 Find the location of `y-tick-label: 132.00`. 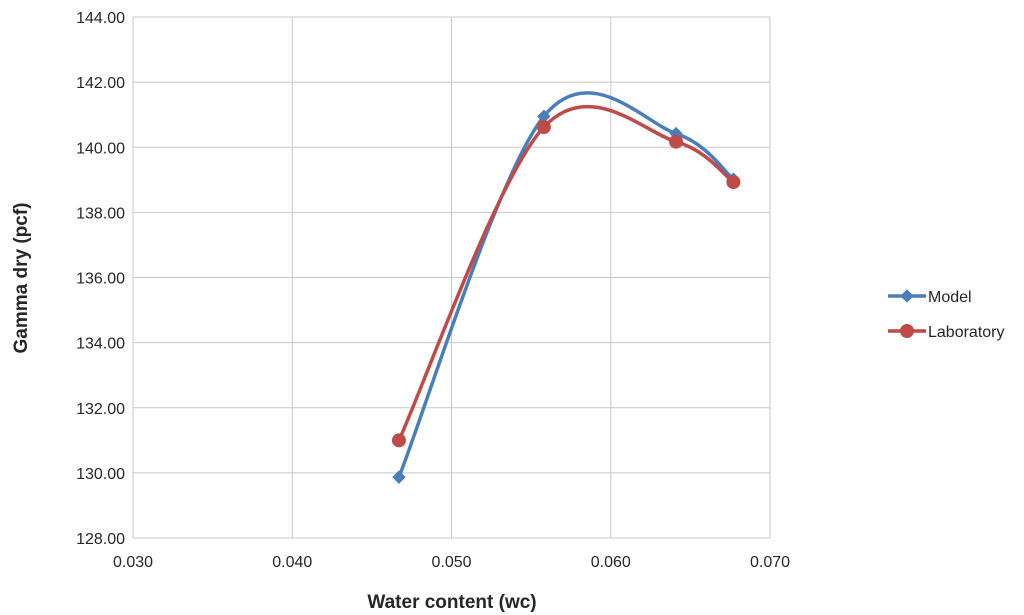

y-tick-label: 132.00 is located at coordinates (100, 409).